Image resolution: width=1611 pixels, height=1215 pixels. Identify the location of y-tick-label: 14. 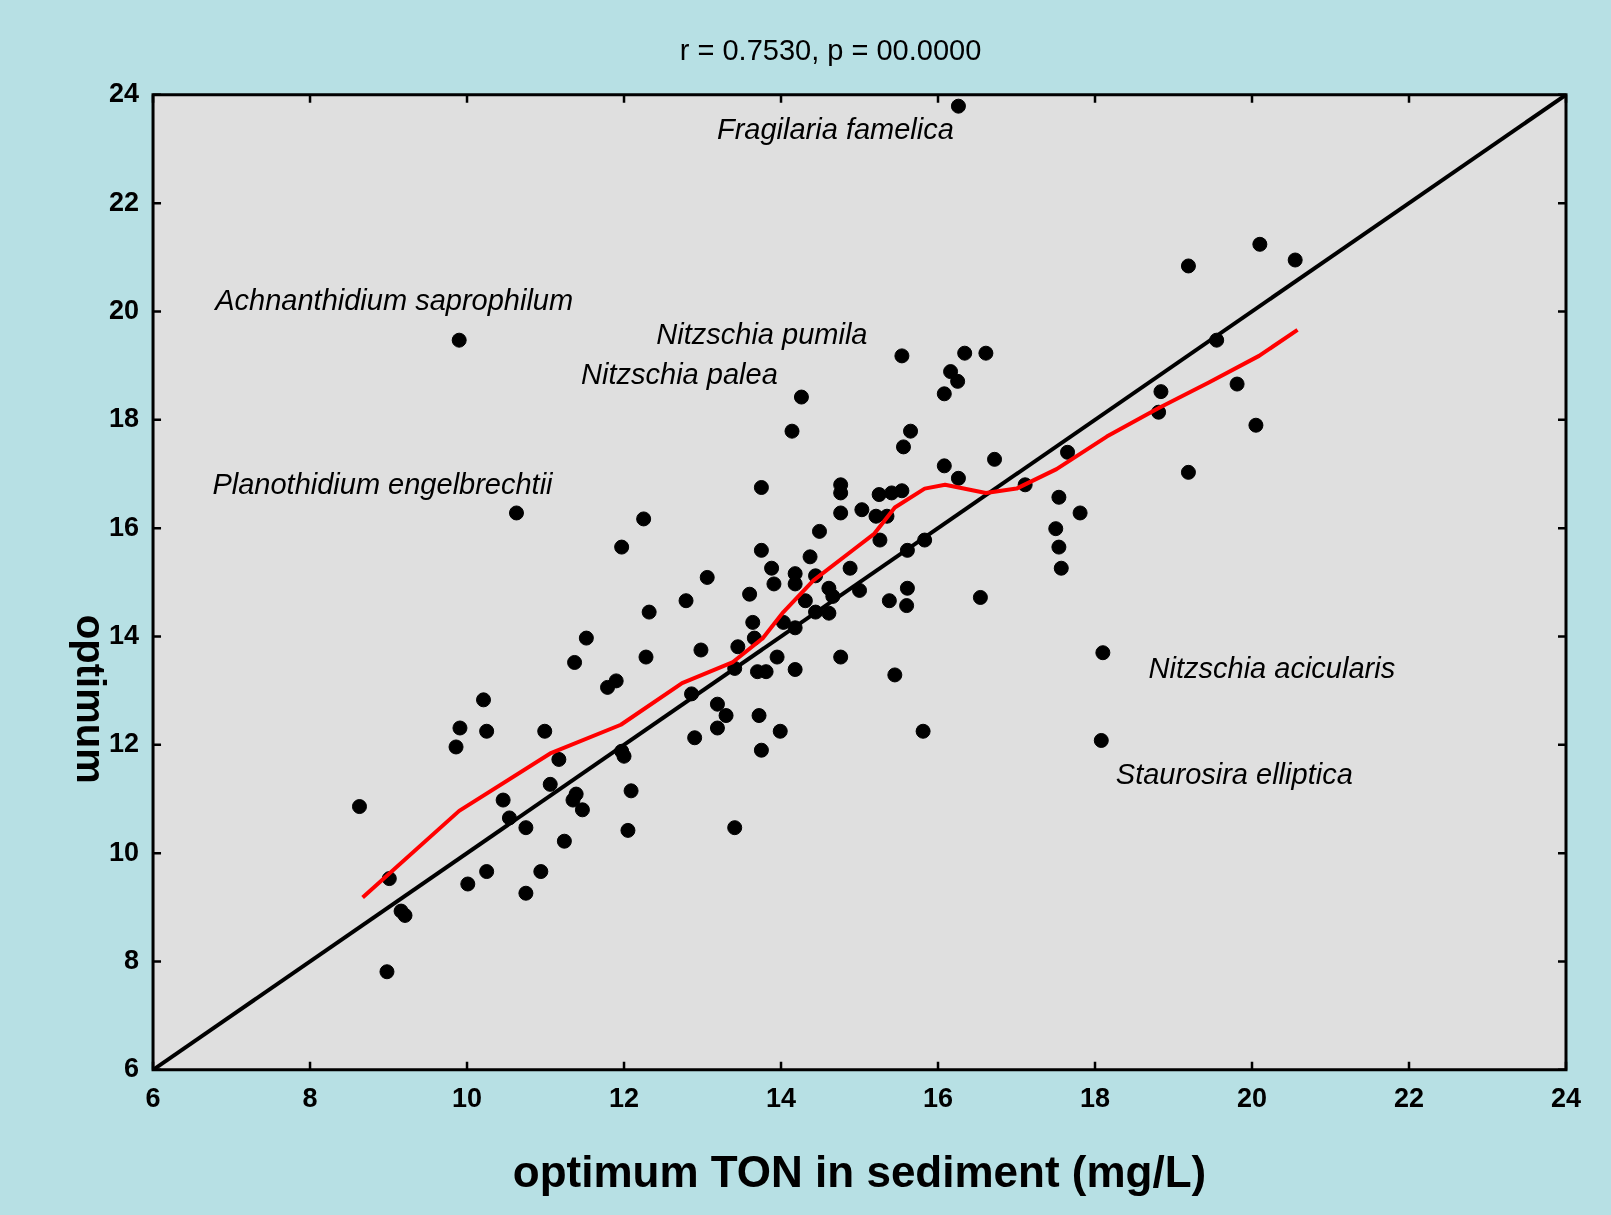
(124, 634).